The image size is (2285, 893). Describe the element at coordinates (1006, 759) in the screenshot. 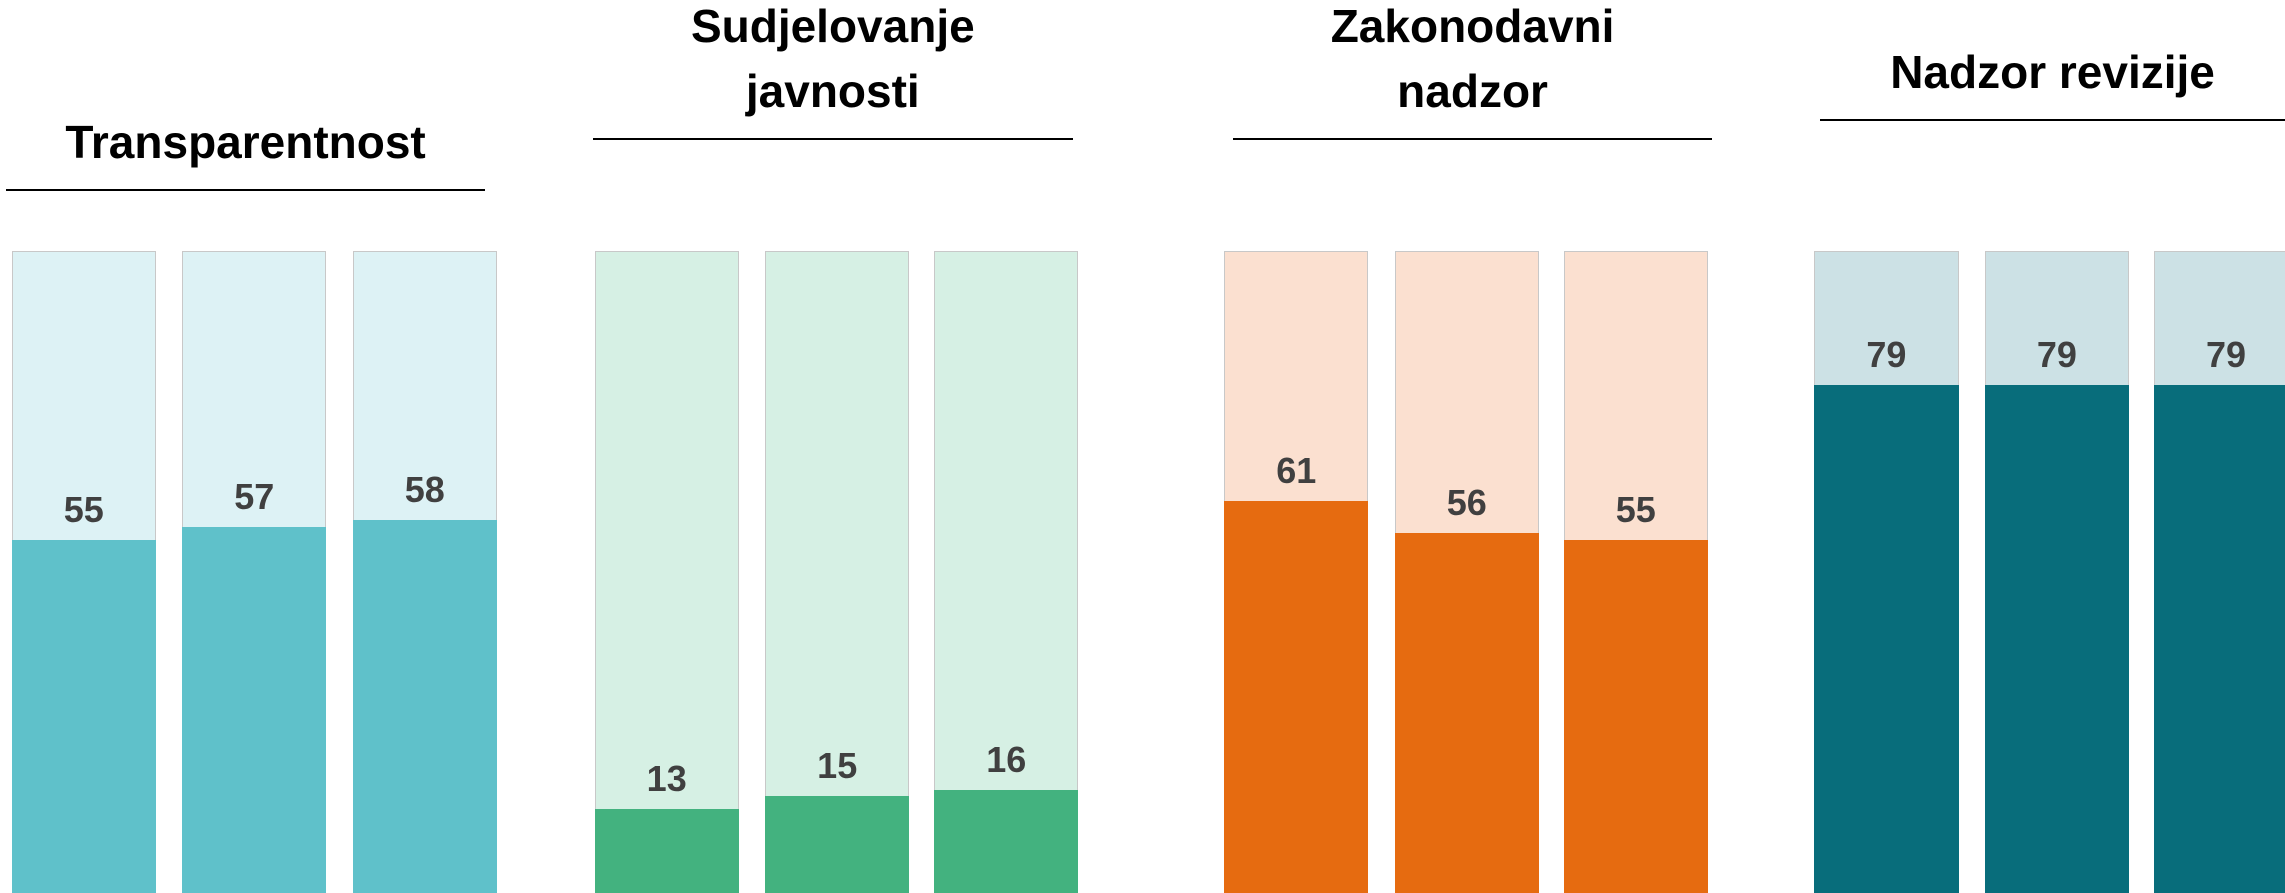

I see `value-label: 16` at that location.